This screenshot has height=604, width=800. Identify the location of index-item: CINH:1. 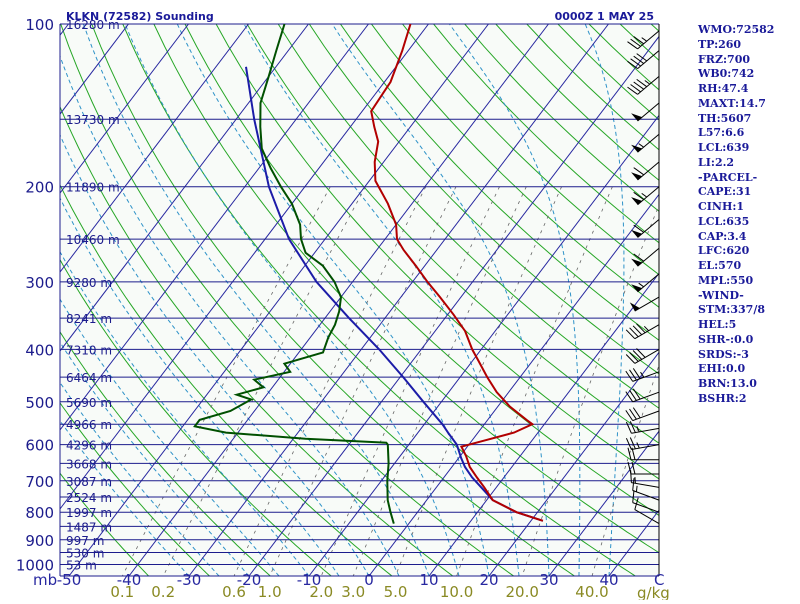
(736, 207).